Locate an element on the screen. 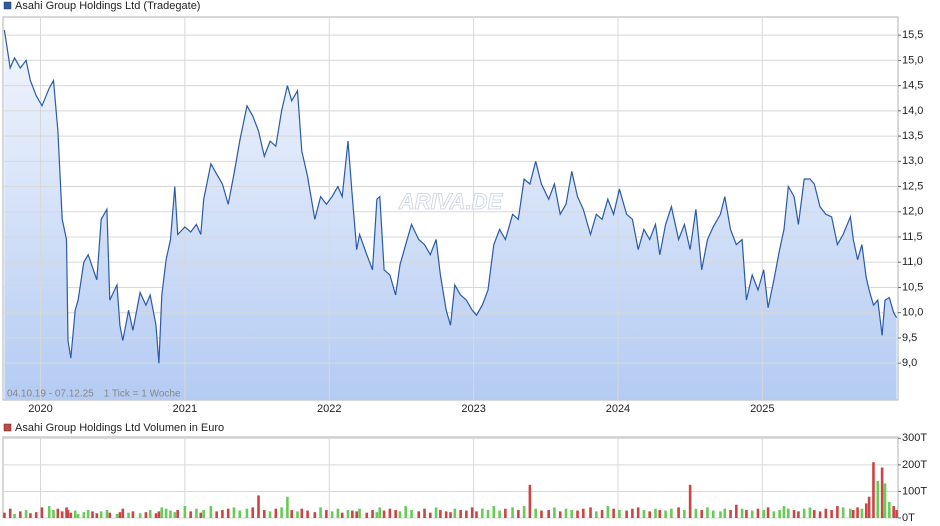 This screenshot has height=526, width=940. x-tick-label: 2020 is located at coordinates (40, 409).